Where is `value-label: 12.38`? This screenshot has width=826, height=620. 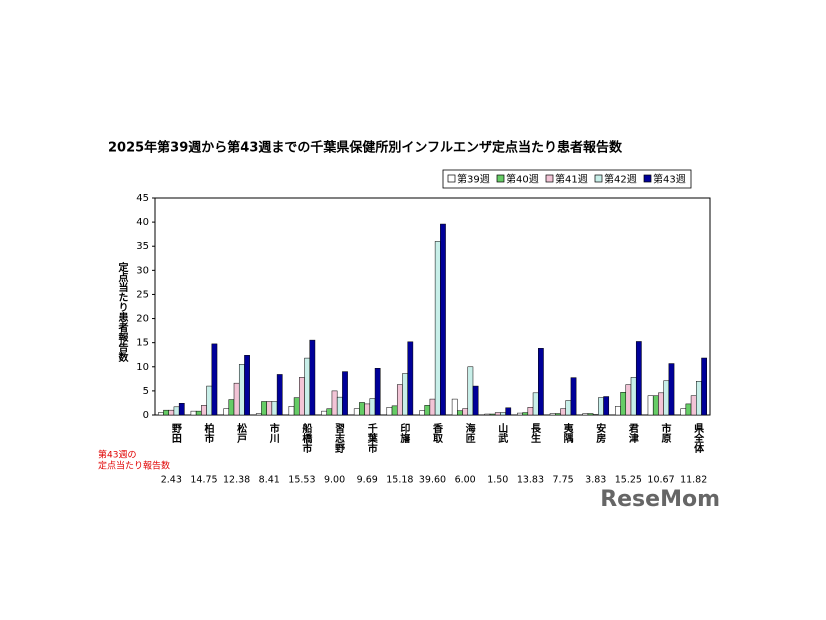 value-label: 12.38 is located at coordinates (236, 480).